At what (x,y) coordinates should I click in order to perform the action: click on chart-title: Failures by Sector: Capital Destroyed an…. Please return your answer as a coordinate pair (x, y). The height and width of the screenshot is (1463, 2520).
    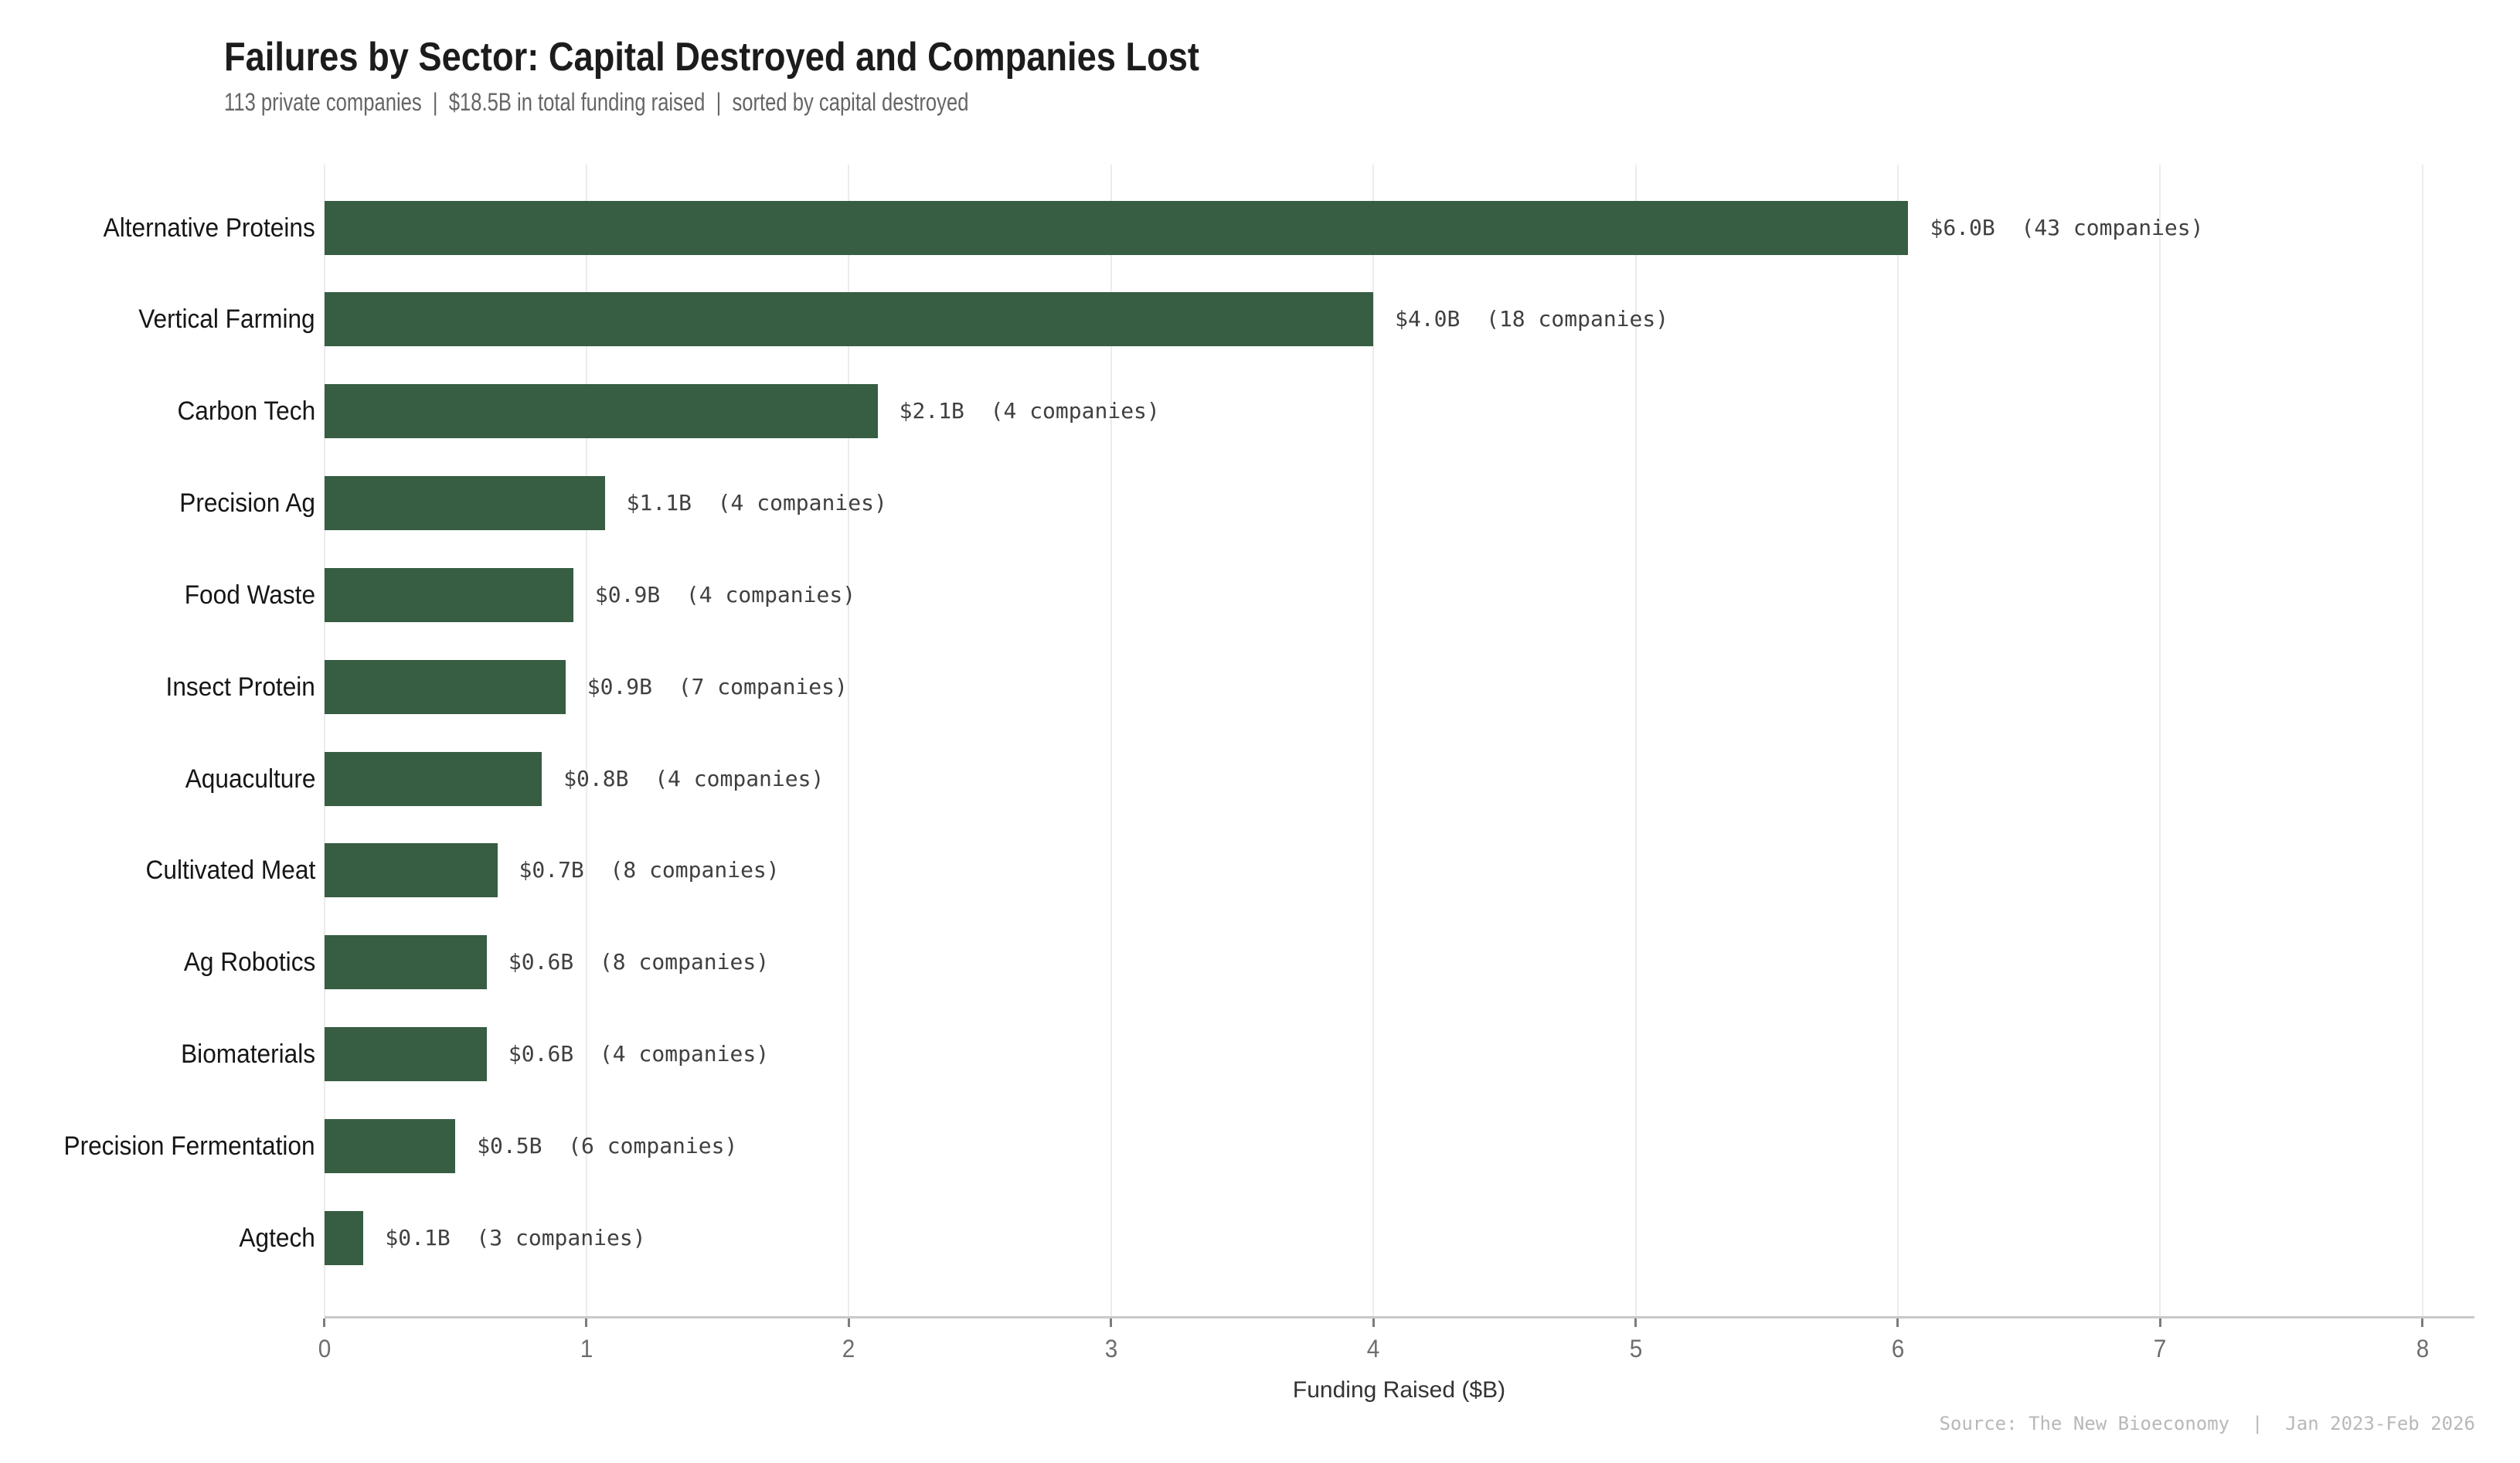
    Looking at the image, I should click on (712, 58).